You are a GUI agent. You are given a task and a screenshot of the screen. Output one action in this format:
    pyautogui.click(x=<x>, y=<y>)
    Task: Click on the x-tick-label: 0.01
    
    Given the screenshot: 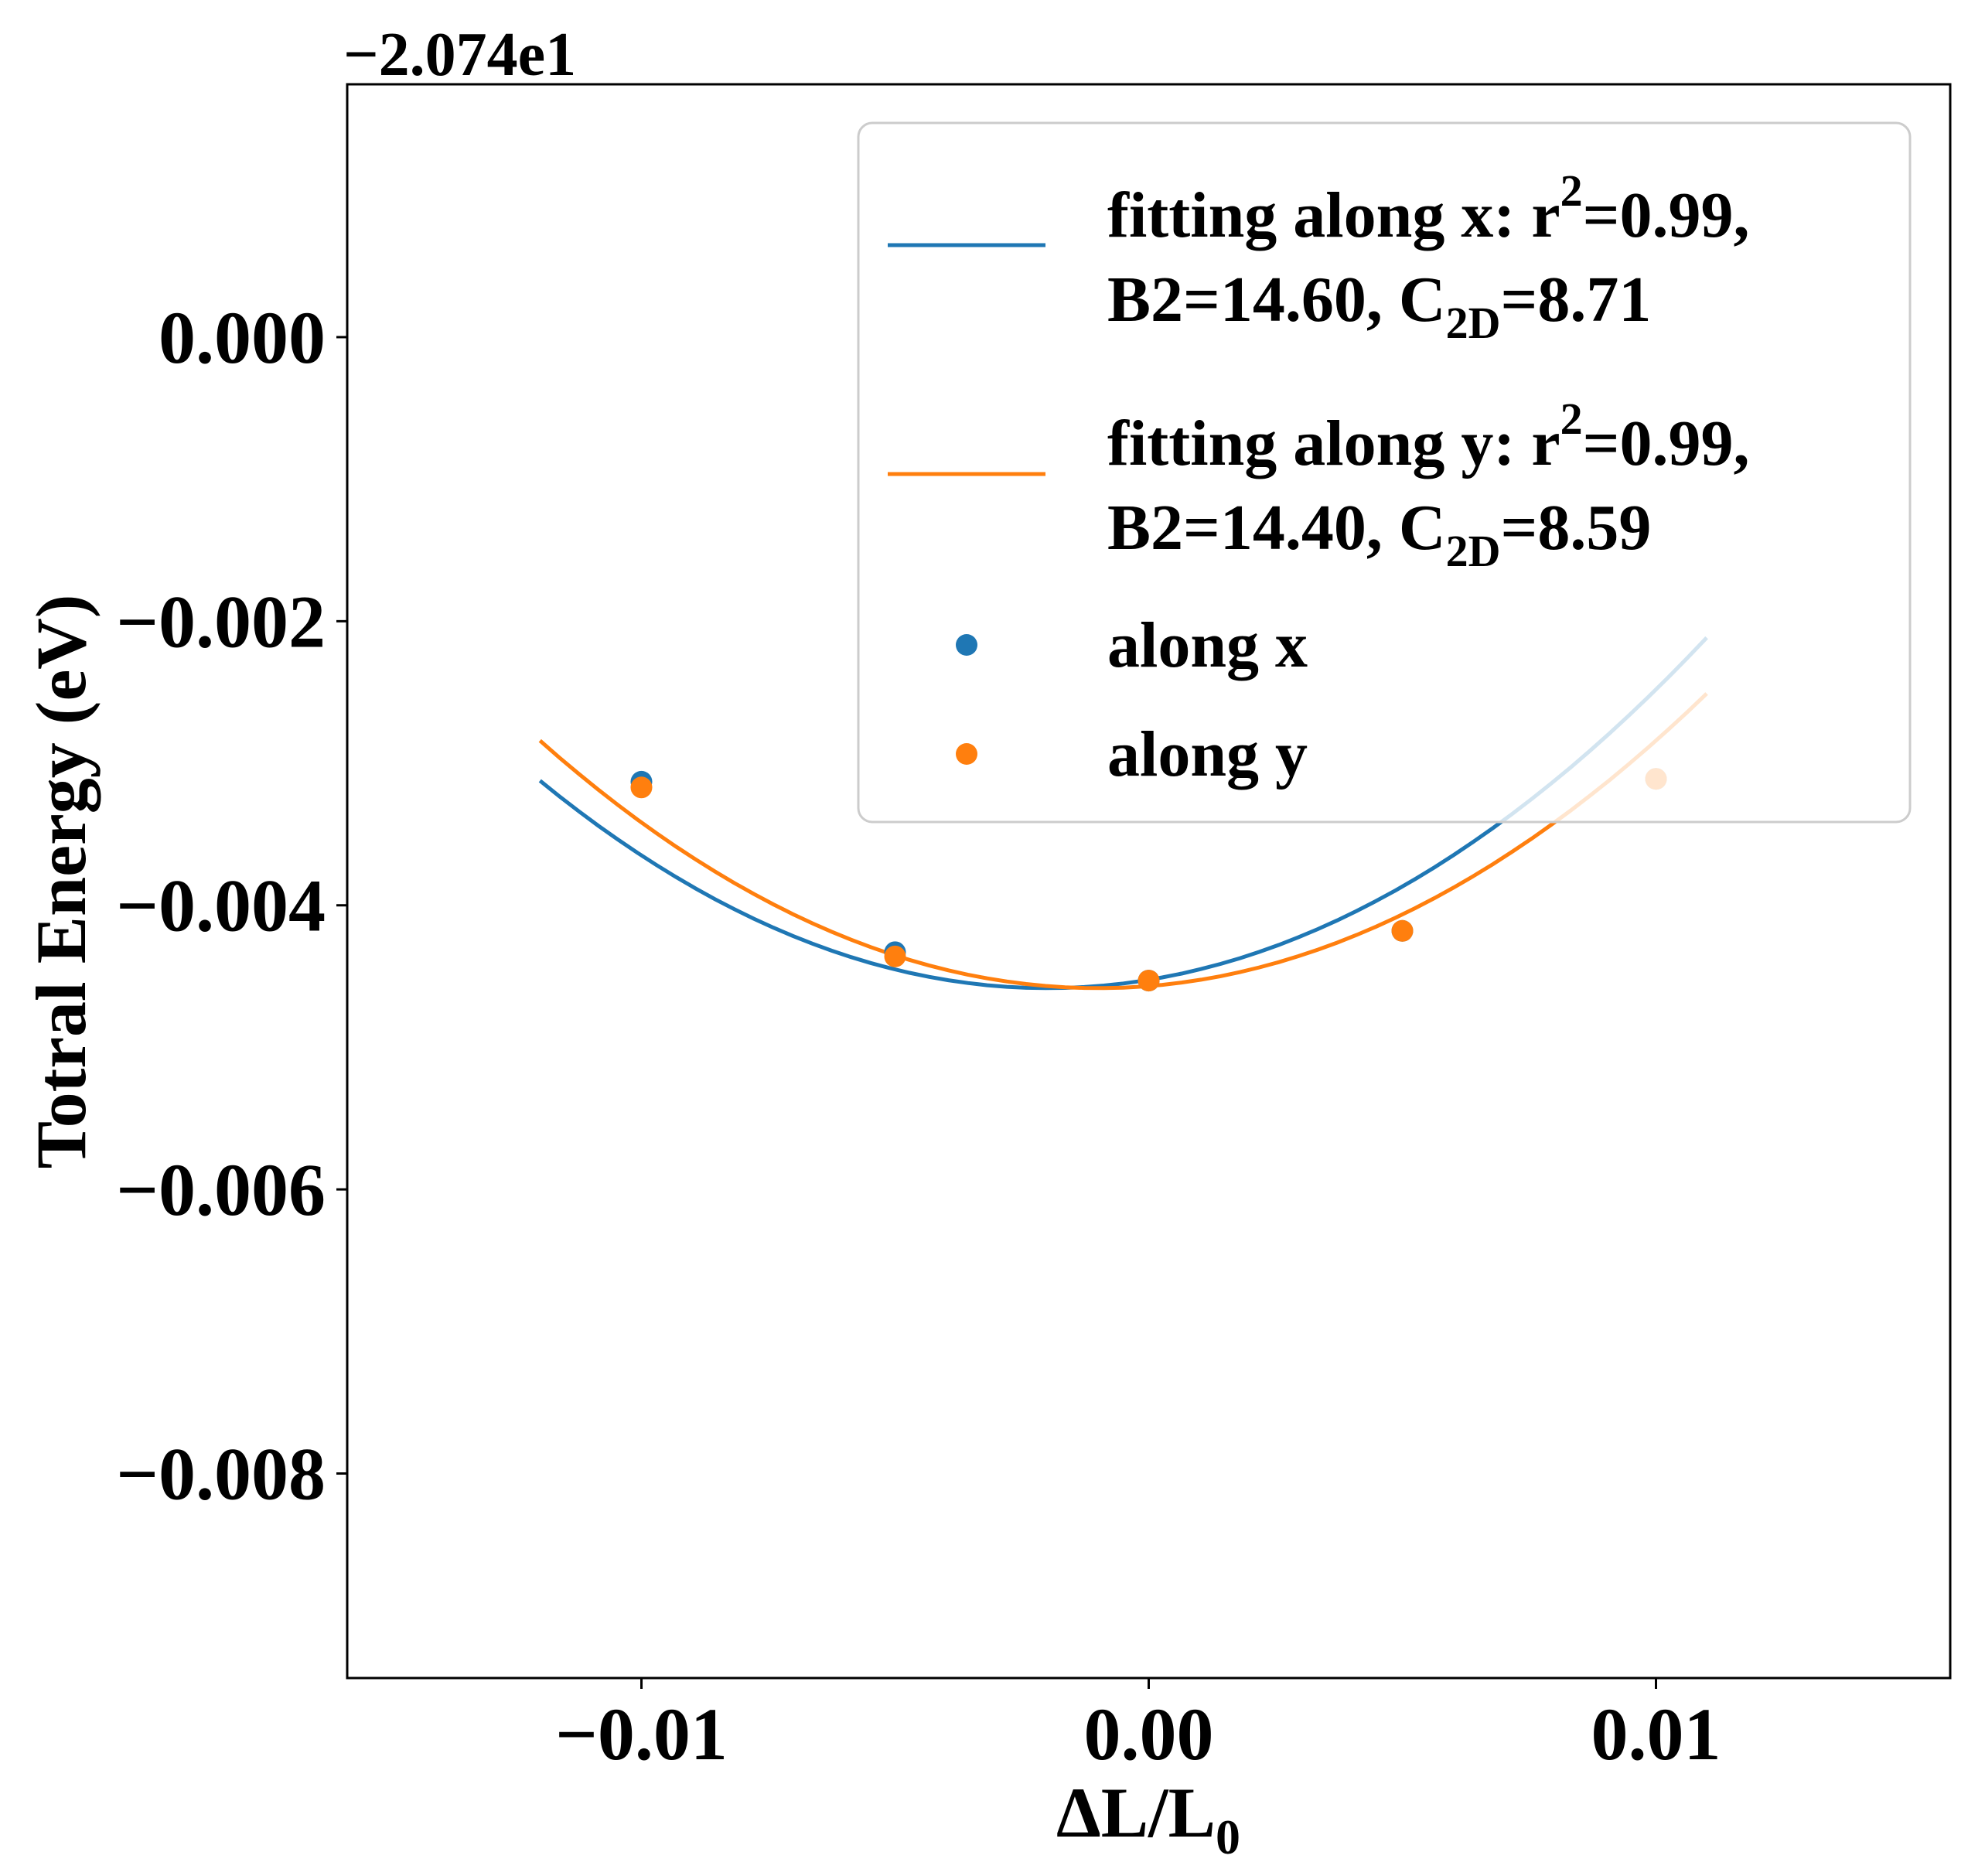 What is the action you would take?
    pyautogui.click(x=1656, y=1734)
    